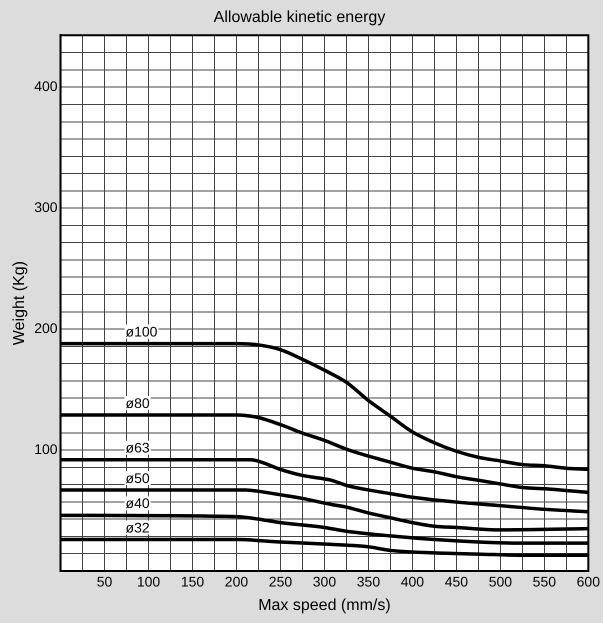  Describe the element at coordinates (500, 581) in the screenshot. I see `x-tick-label: 500` at that location.